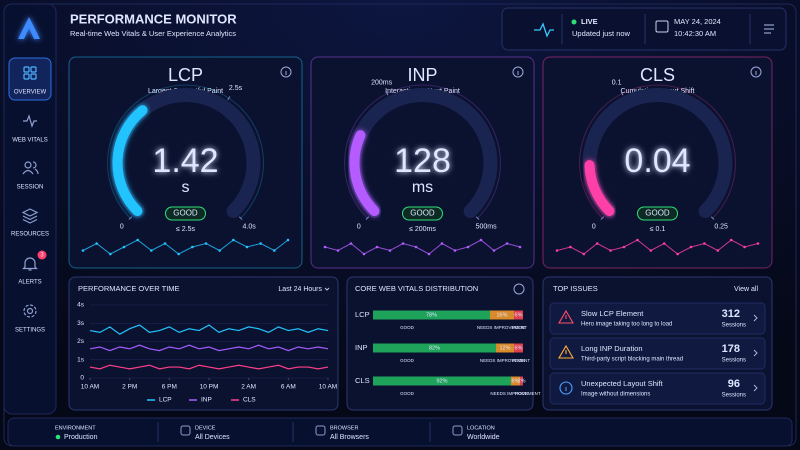 The width and height of the screenshot is (800, 450). Describe the element at coordinates (30, 93) in the screenshot. I see `nav-label: OVERVIEW` at that location.